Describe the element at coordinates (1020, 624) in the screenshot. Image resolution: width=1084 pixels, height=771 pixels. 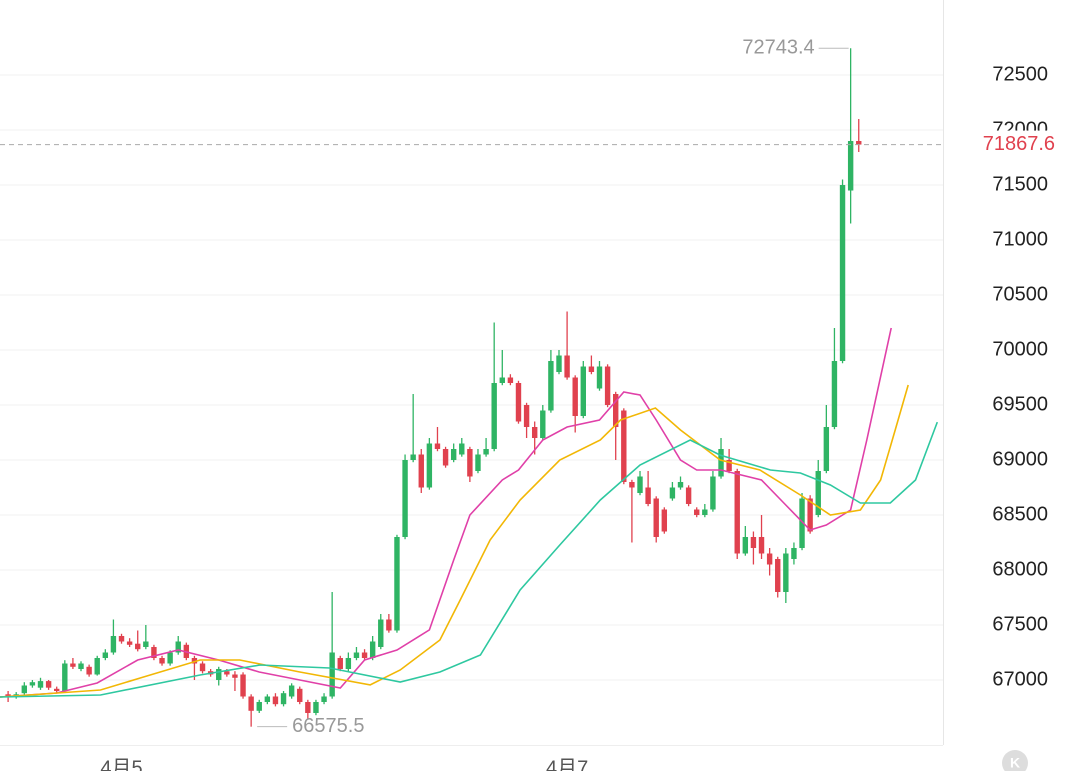
I see `y-tick-label: 67500` at that location.